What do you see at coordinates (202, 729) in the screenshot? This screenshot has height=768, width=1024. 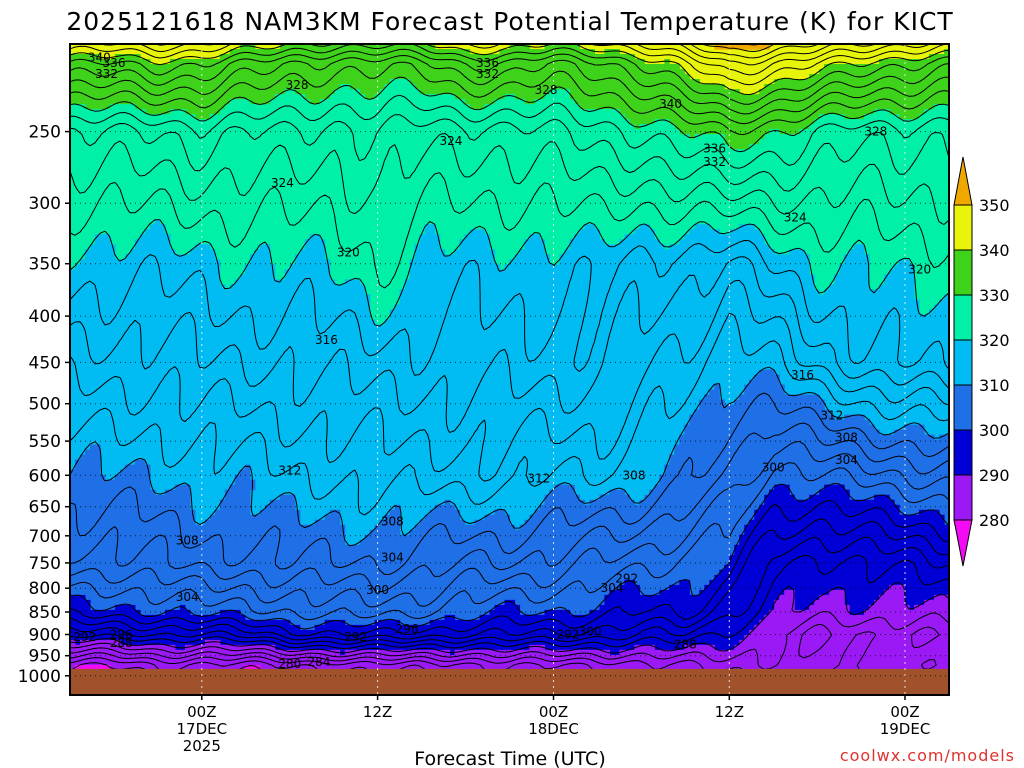 I see `x-tick-label: 17DEC` at bounding box center [202, 729].